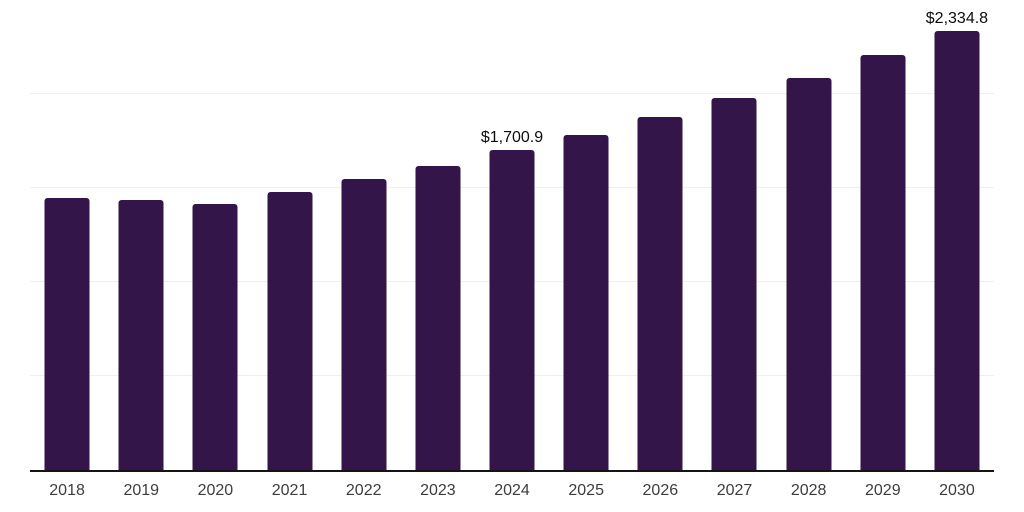  Describe the element at coordinates (363, 490) in the screenshot. I see `x-tick-2022: 2022` at that location.